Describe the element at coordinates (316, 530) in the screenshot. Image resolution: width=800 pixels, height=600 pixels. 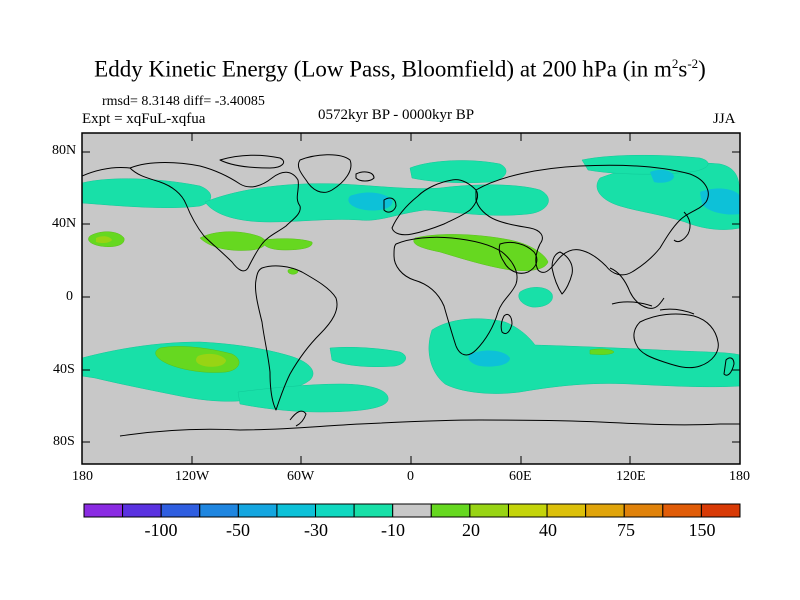
I see `colorbar-label: -30` at that location.